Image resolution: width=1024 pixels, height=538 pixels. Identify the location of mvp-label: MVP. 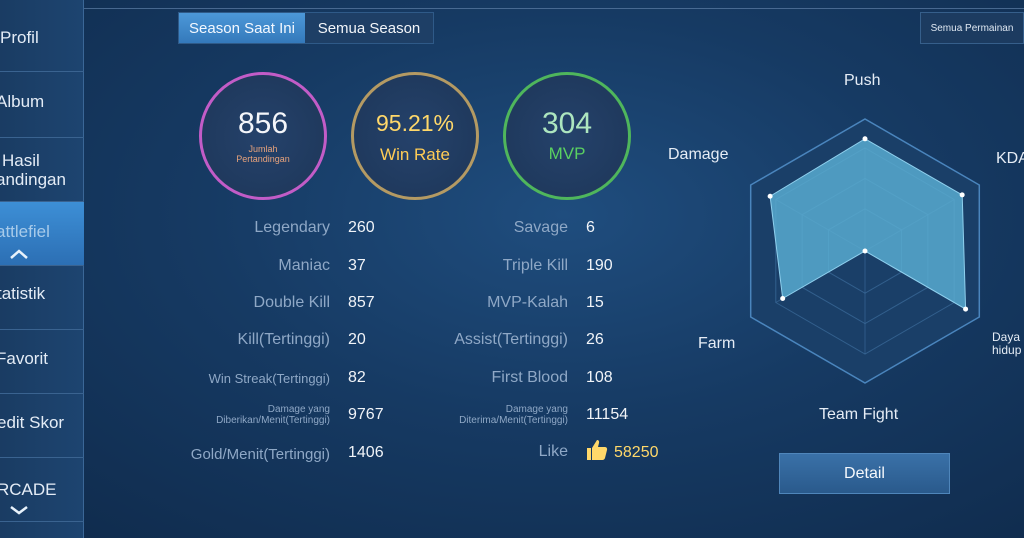
(567, 153).